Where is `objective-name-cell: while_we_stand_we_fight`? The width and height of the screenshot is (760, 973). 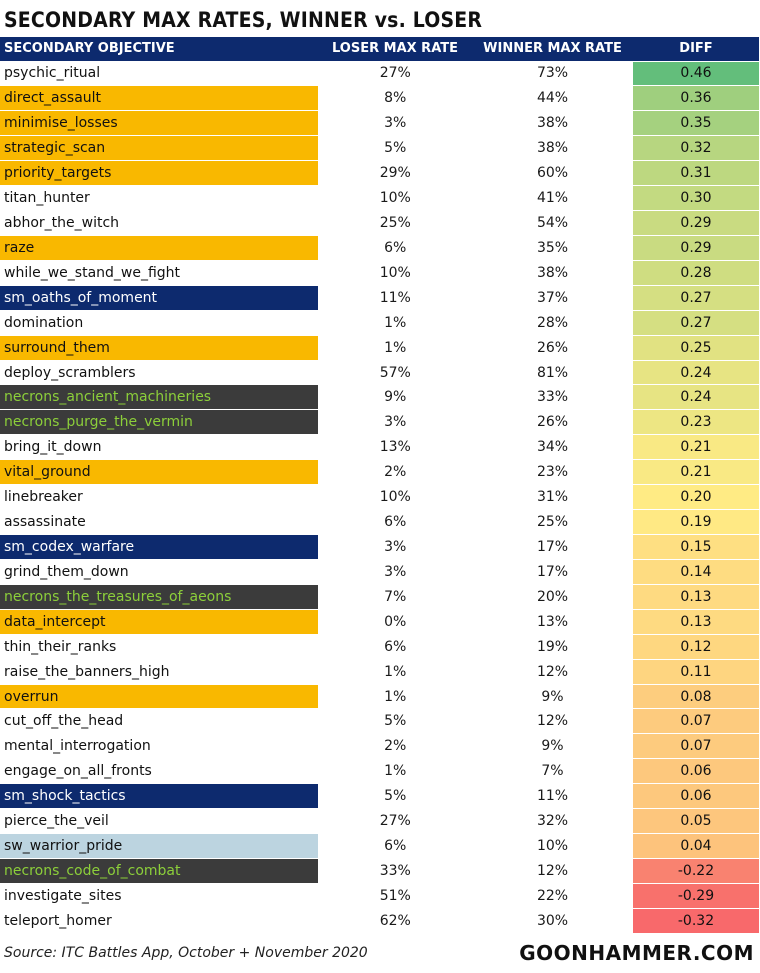
objective-name-cell: while_we_stand_we_fight is located at coordinates (159, 273).